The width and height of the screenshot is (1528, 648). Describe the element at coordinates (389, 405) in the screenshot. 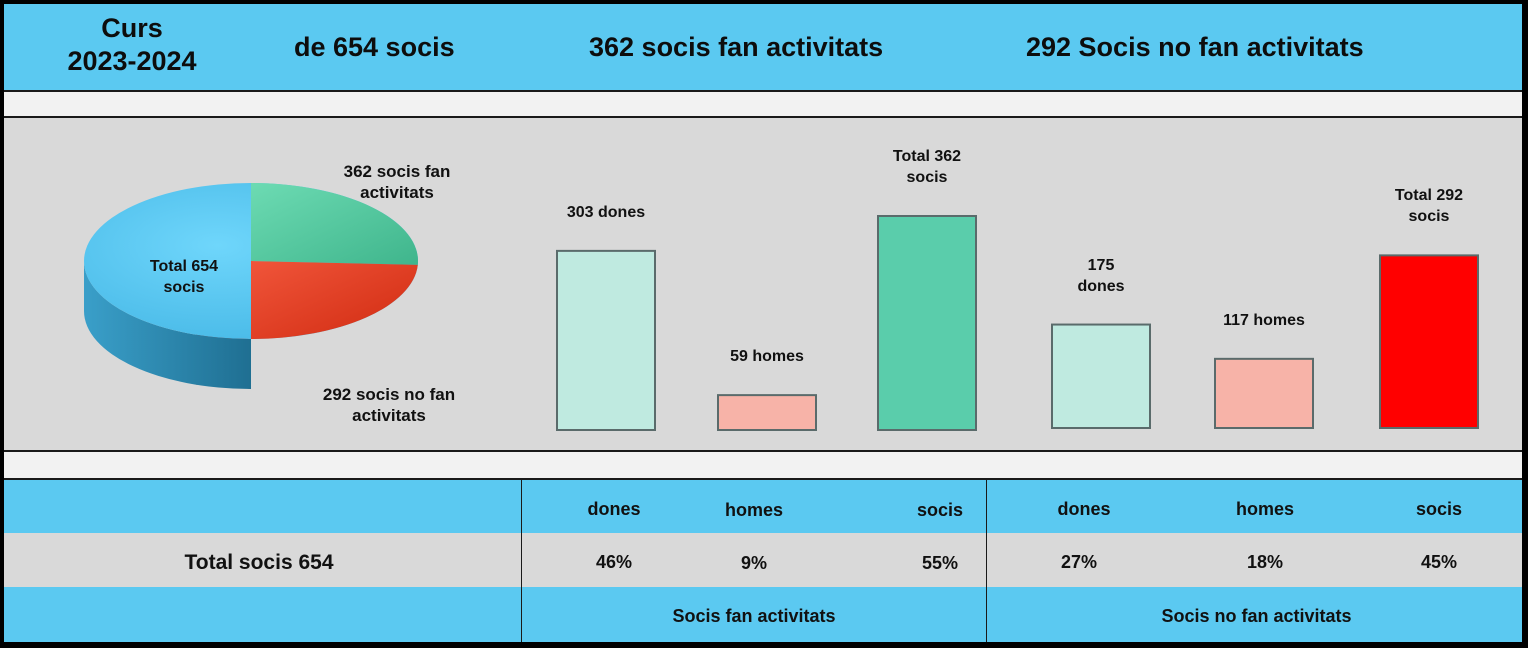

I see `pie-slice-label-inactive: 292 socis no fan activitats` at that location.